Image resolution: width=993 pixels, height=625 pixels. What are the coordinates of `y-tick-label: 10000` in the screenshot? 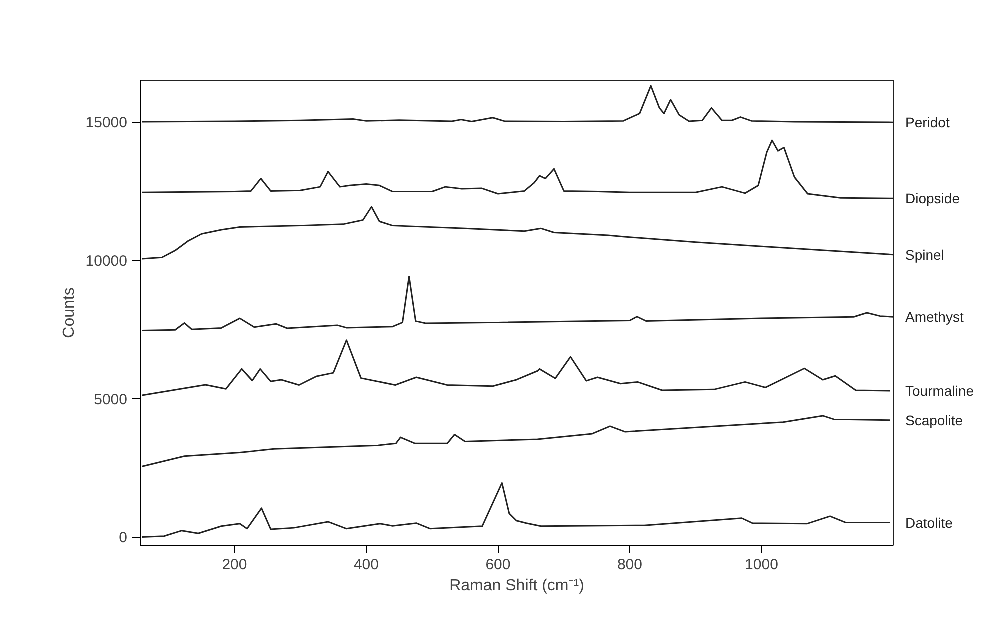 It's located at (107, 261).